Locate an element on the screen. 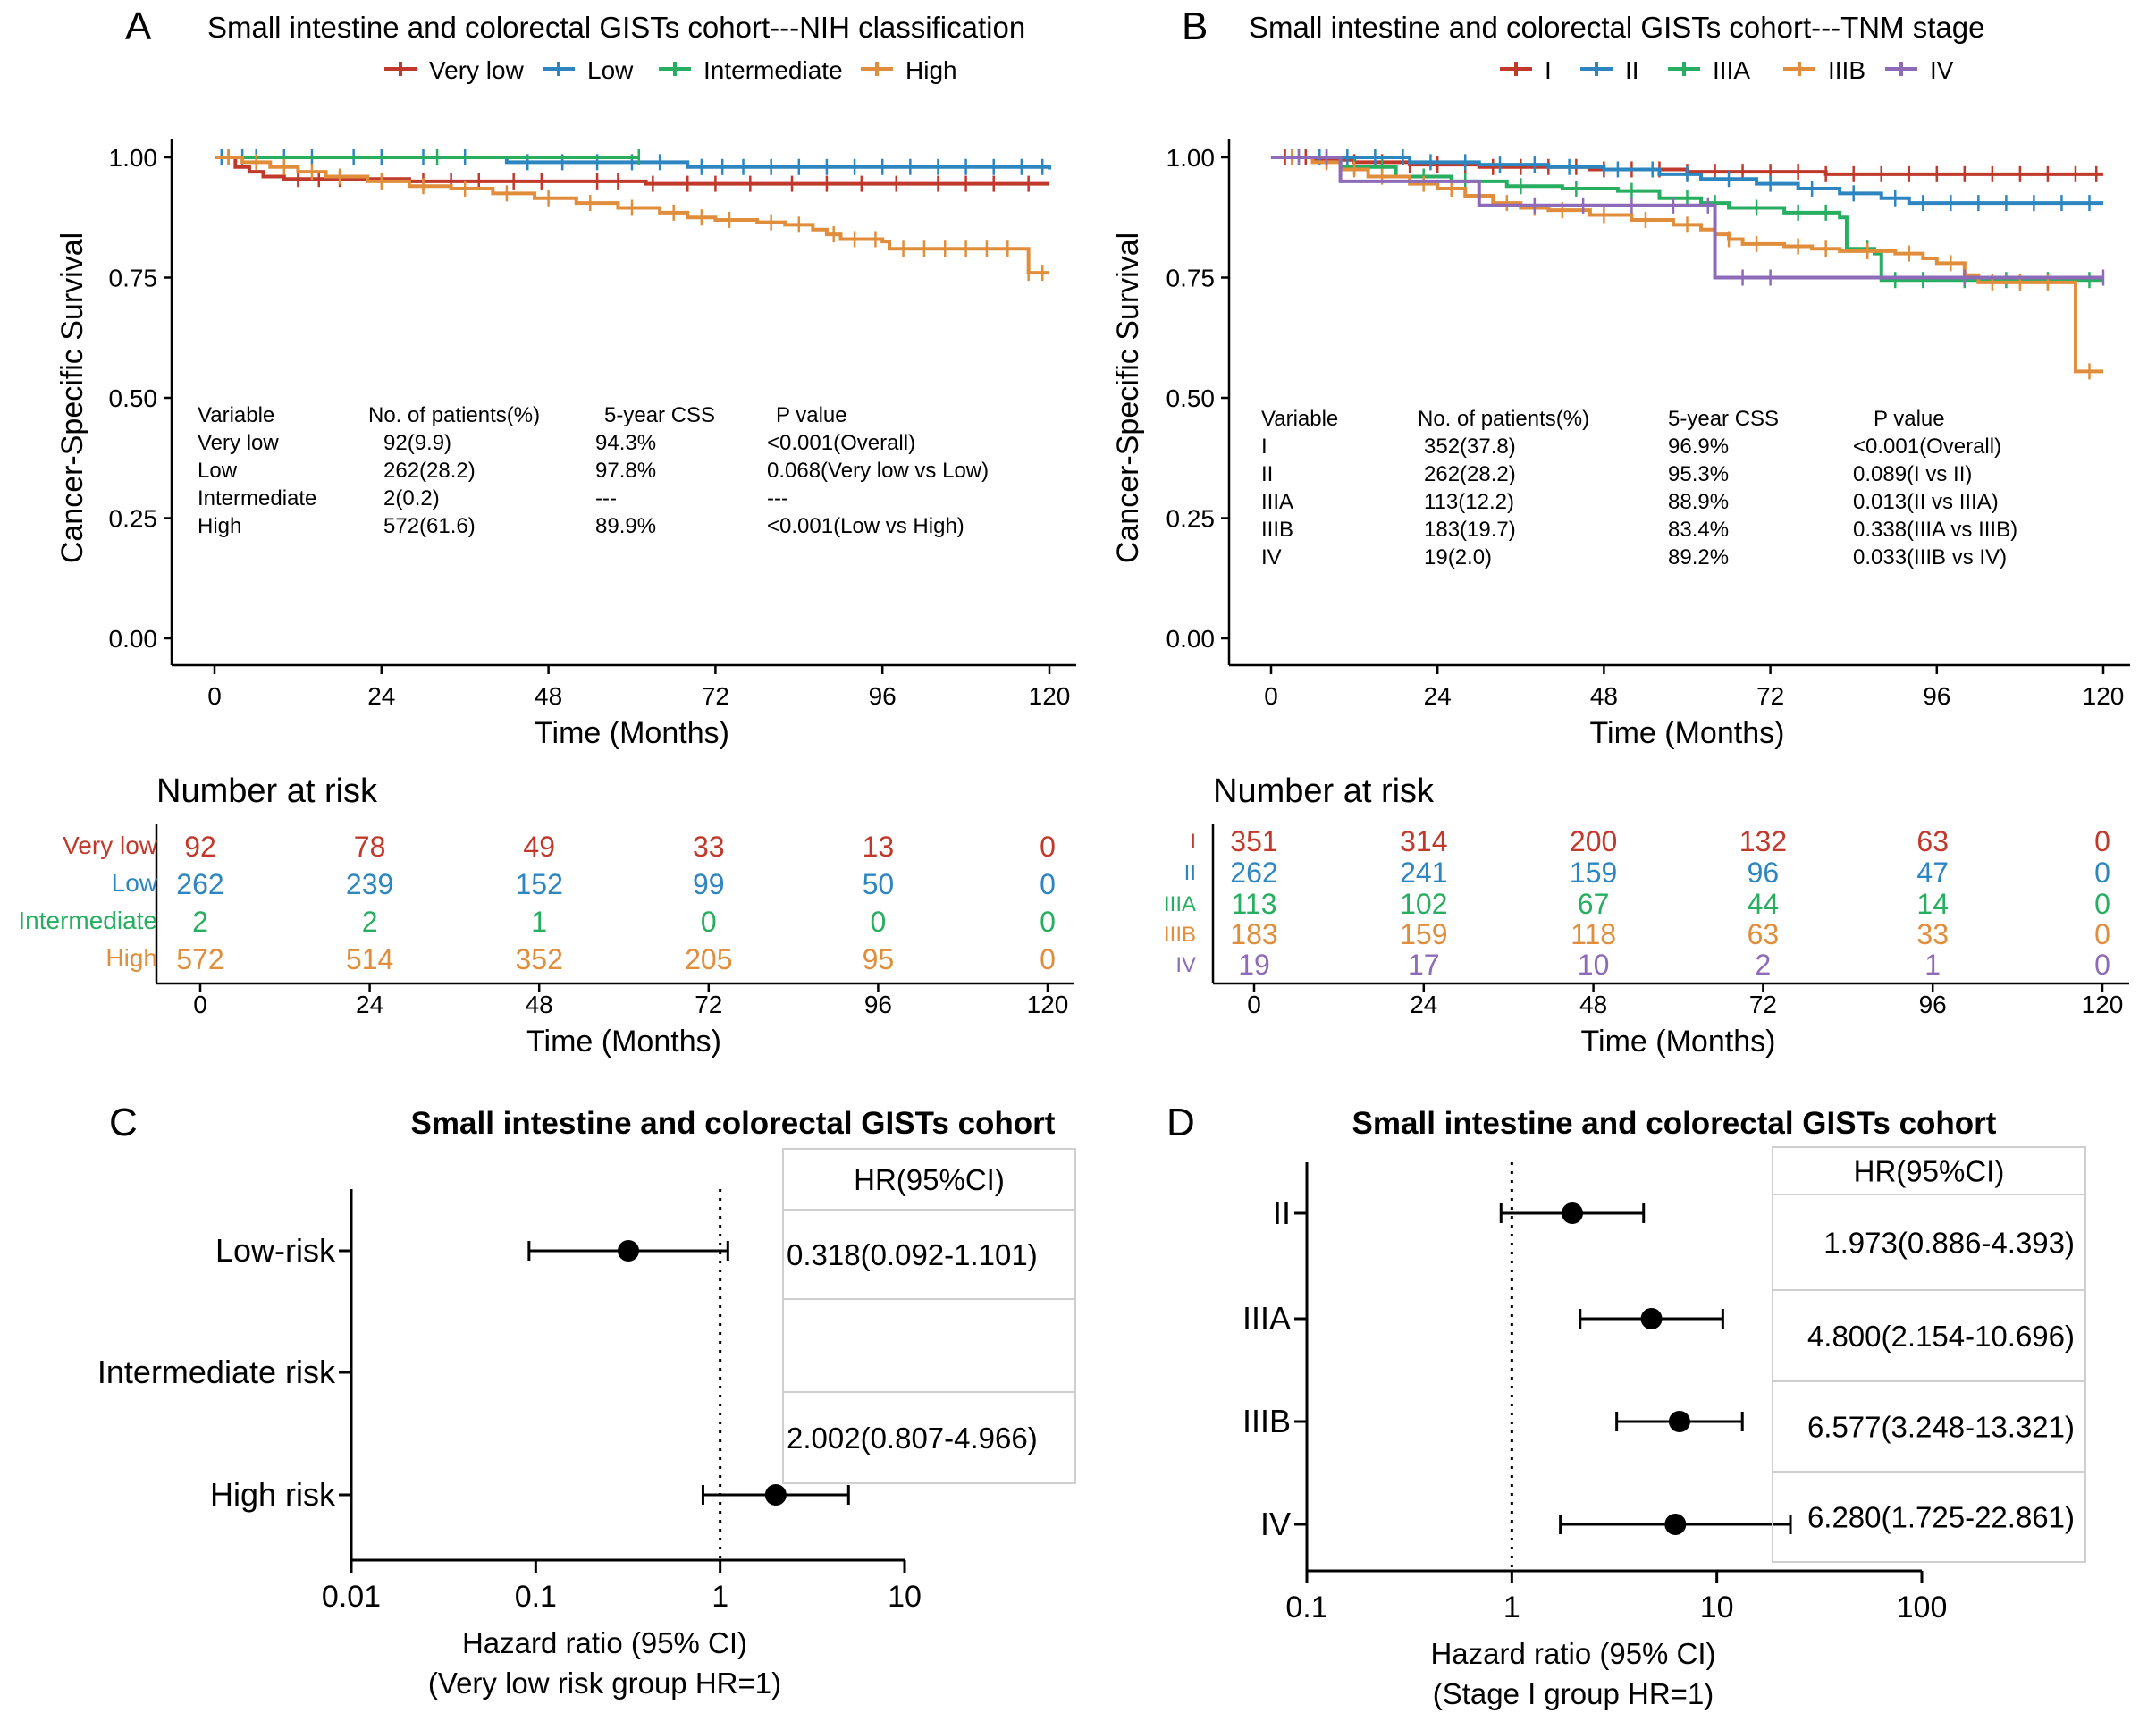  risk-x-tick-label: 24 is located at coordinates (369, 1004).